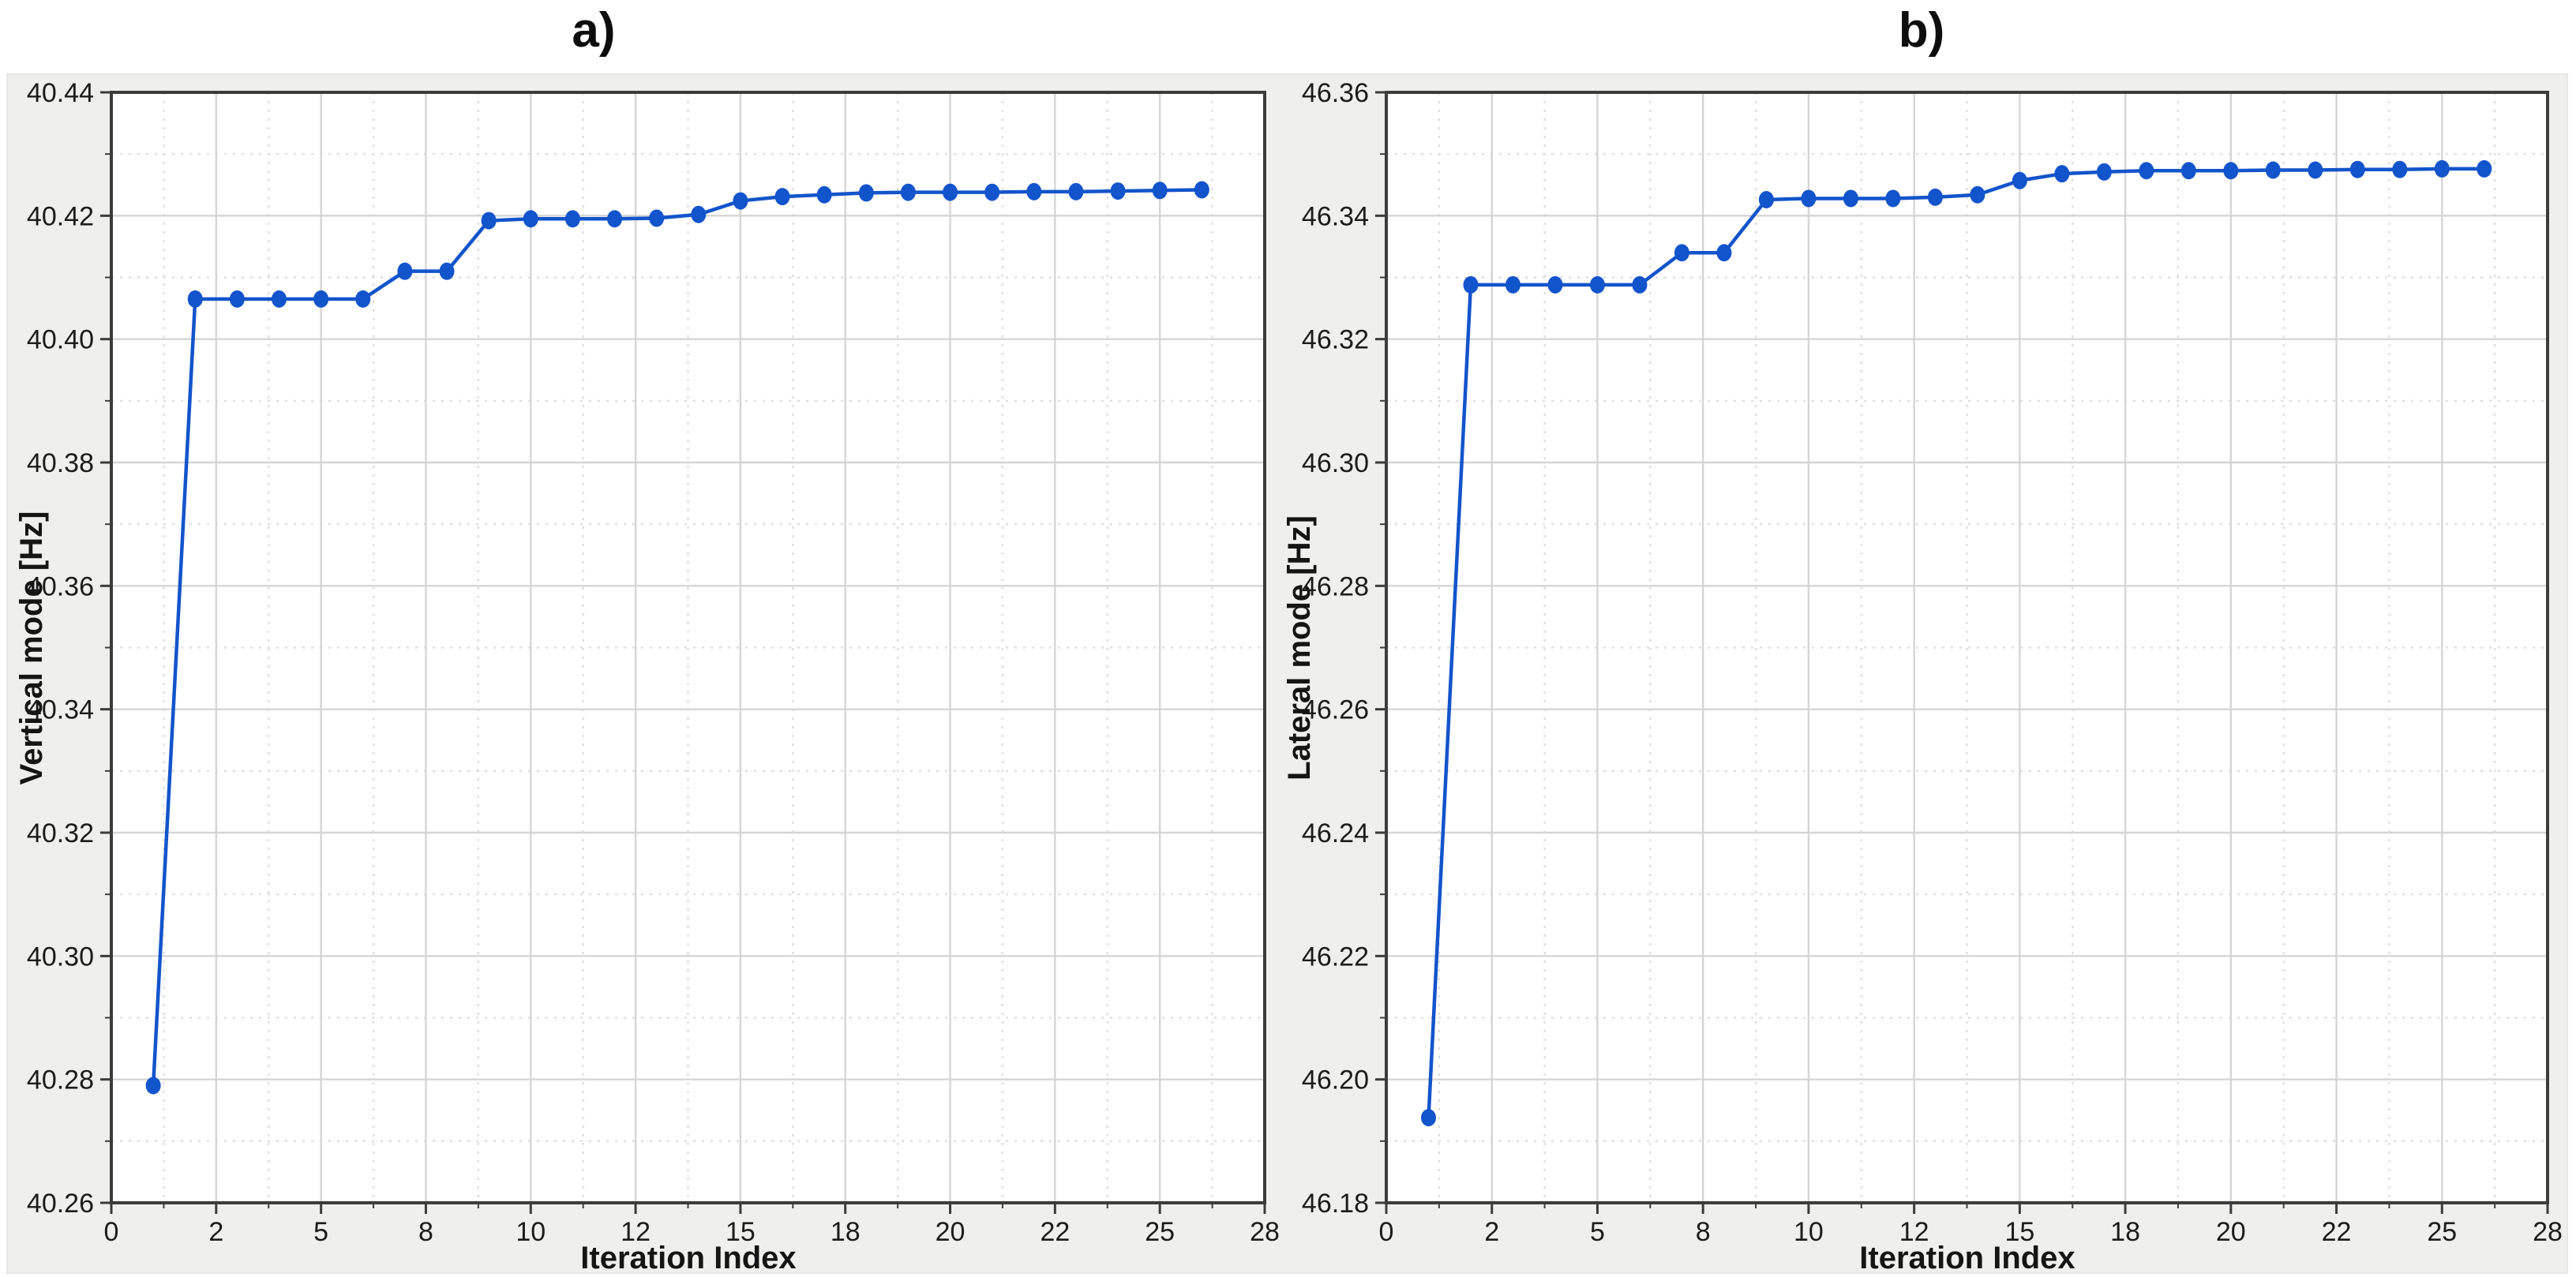 This screenshot has height=1277, width=2576. I want to click on chart-a-xlabel: Iteration Index, so click(688, 1258).